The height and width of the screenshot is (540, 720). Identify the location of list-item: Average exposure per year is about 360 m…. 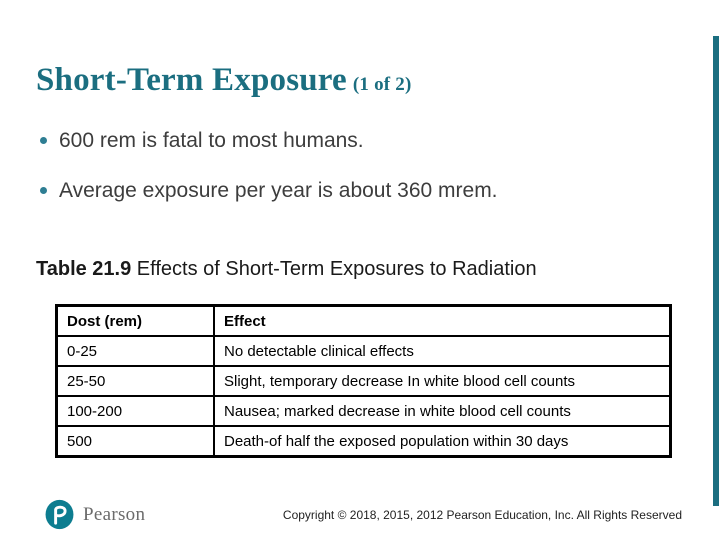
(269, 190).